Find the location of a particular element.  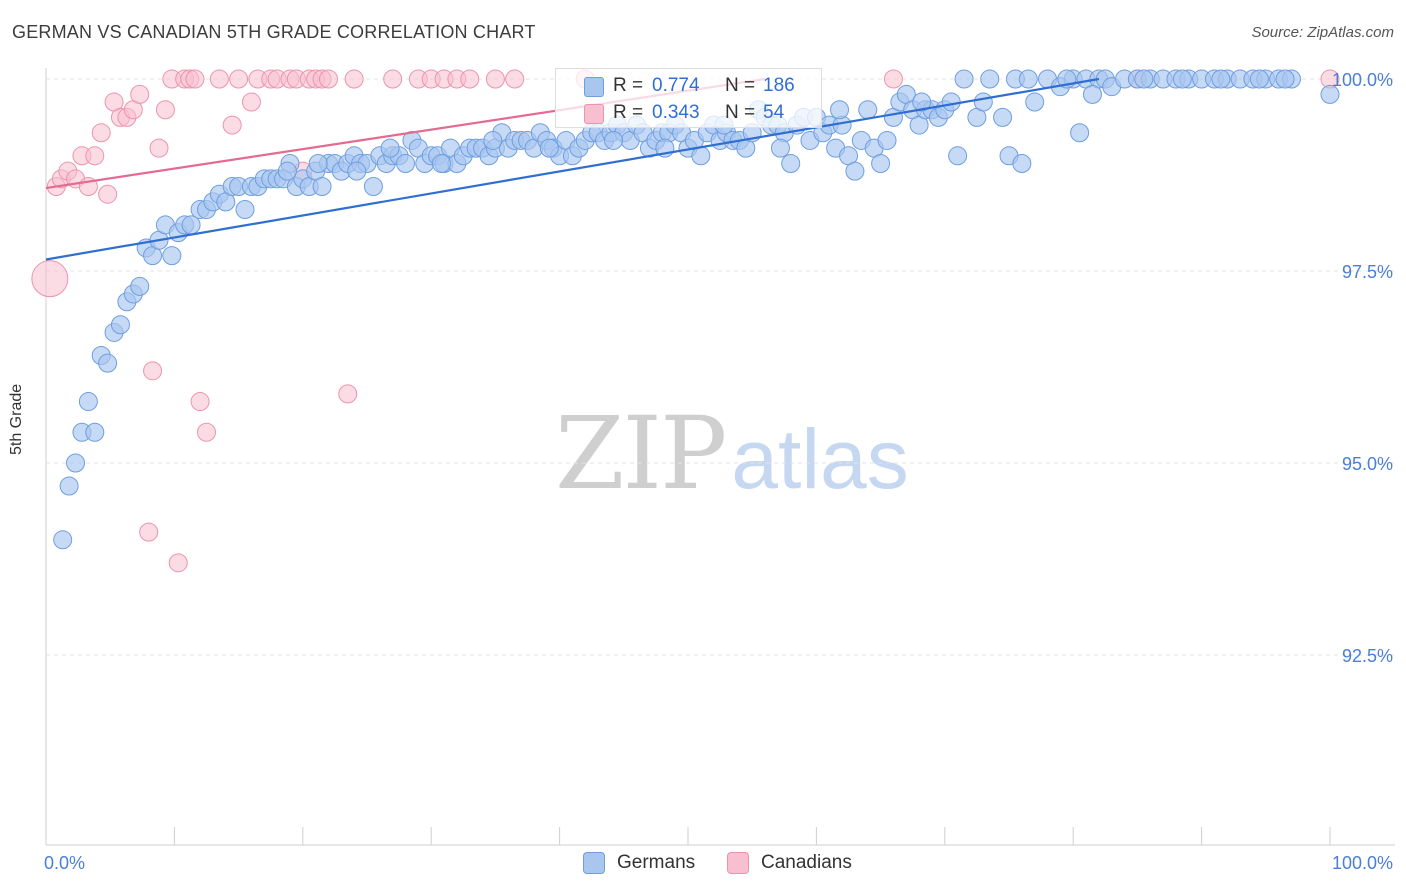

legend-swatch-canadians is located at coordinates (594, 114).